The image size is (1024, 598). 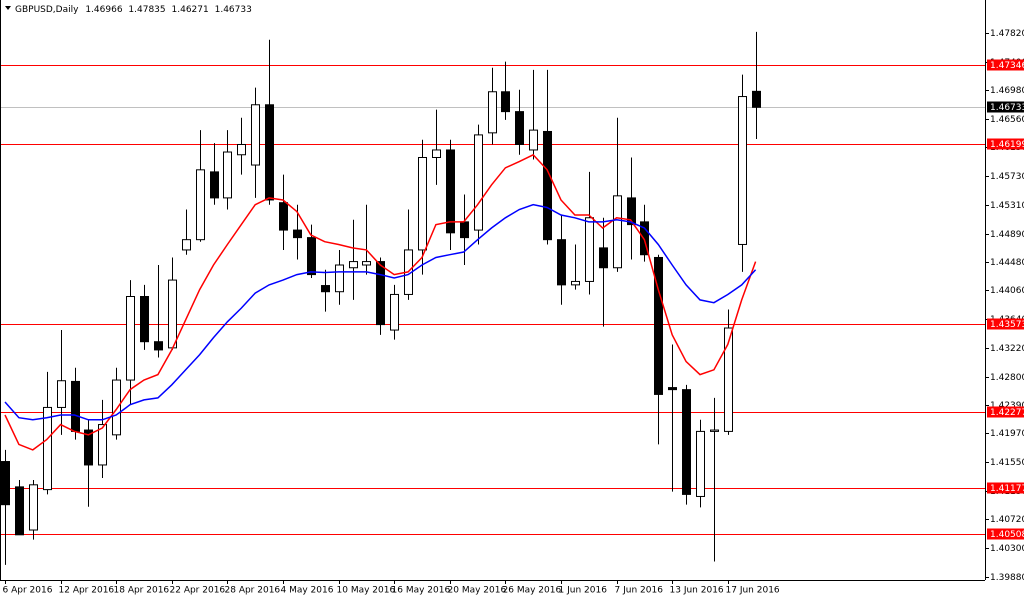 I want to click on level-label: 1.43573, so click(x=1007, y=325).